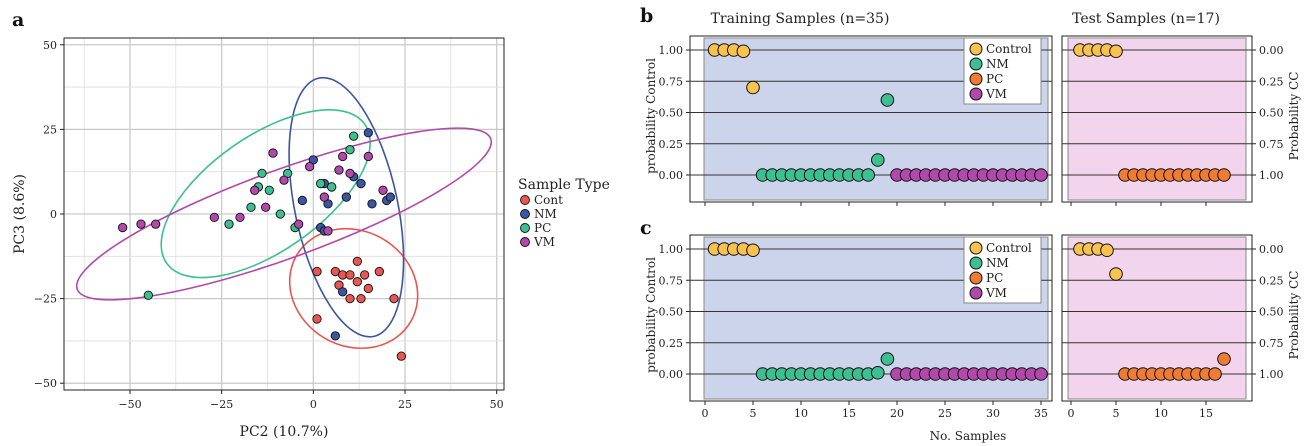  Describe the element at coordinates (548, 200) in the screenshot. I see `legend-label-cont: Cont` at that location.